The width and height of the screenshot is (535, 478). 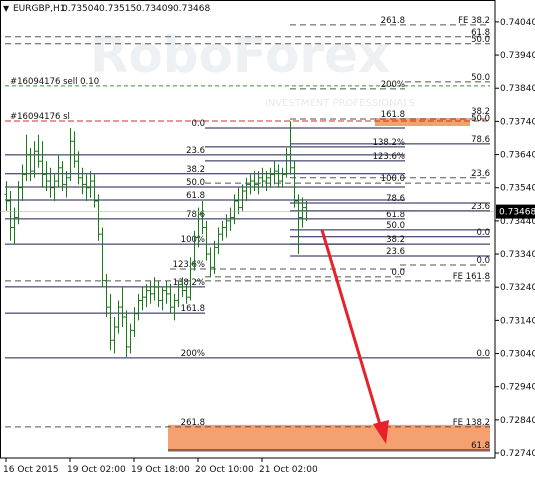 I want to click on y-tick-label: 0.73540, so click(x=517, y=189).